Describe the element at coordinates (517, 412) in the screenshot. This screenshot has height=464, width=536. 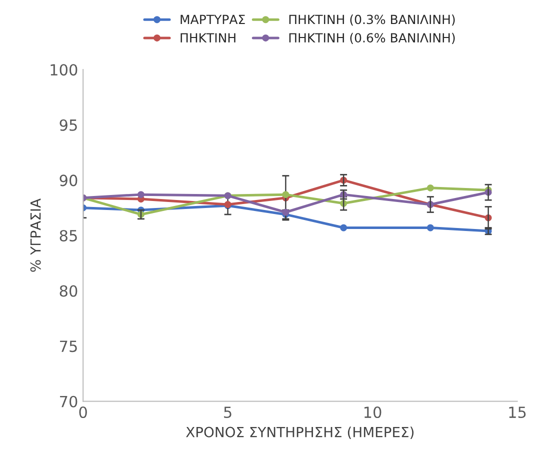
I see `x-tick-label: 15` at that location.